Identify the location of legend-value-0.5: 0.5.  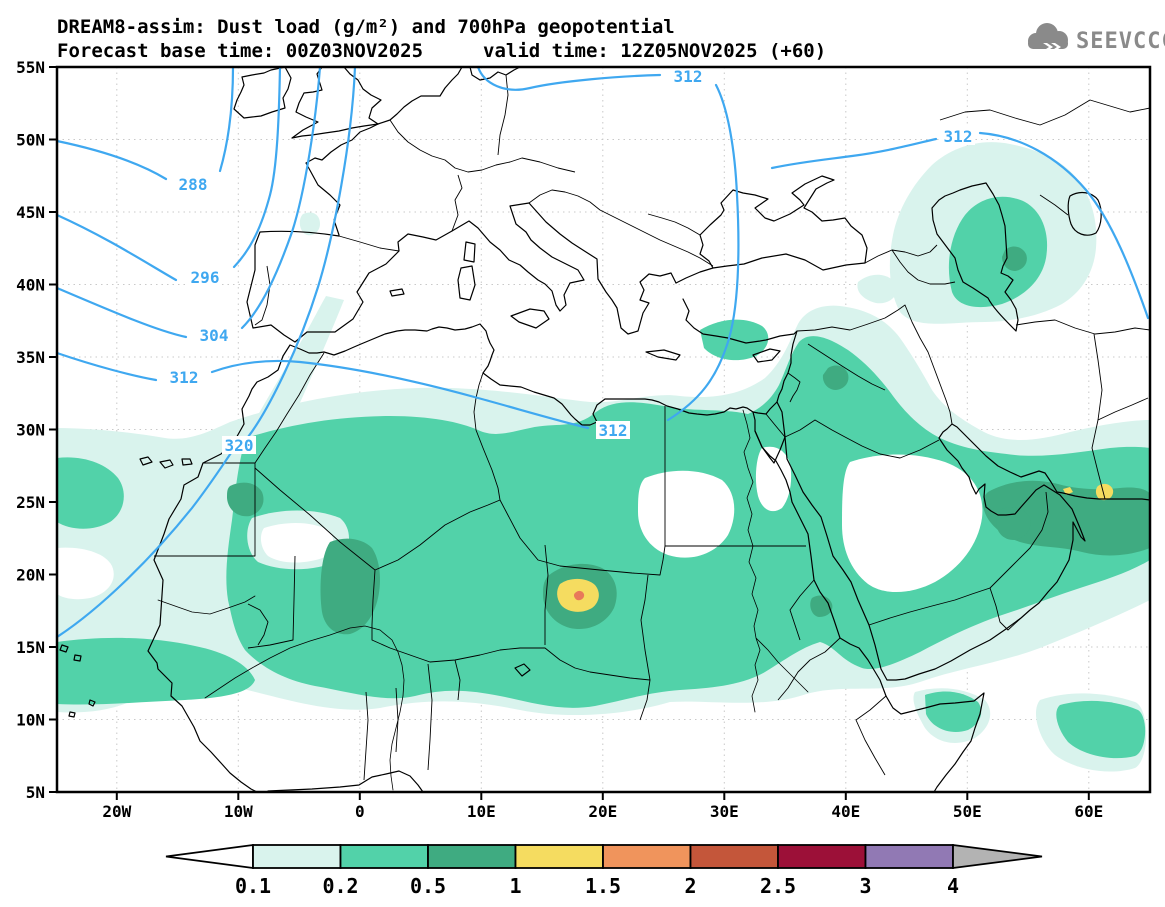
(428, 886).